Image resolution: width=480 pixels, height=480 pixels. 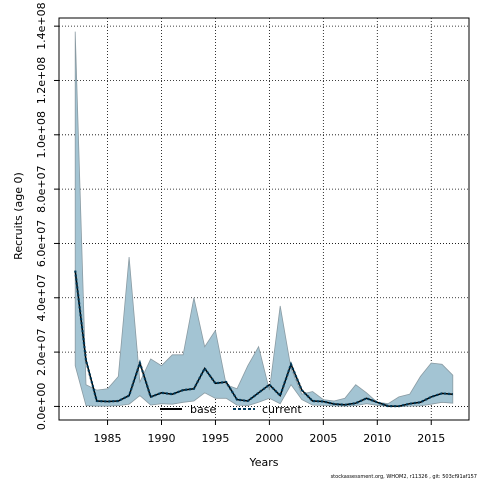 I want to click on legend: base current, so click(x=231, y=409).